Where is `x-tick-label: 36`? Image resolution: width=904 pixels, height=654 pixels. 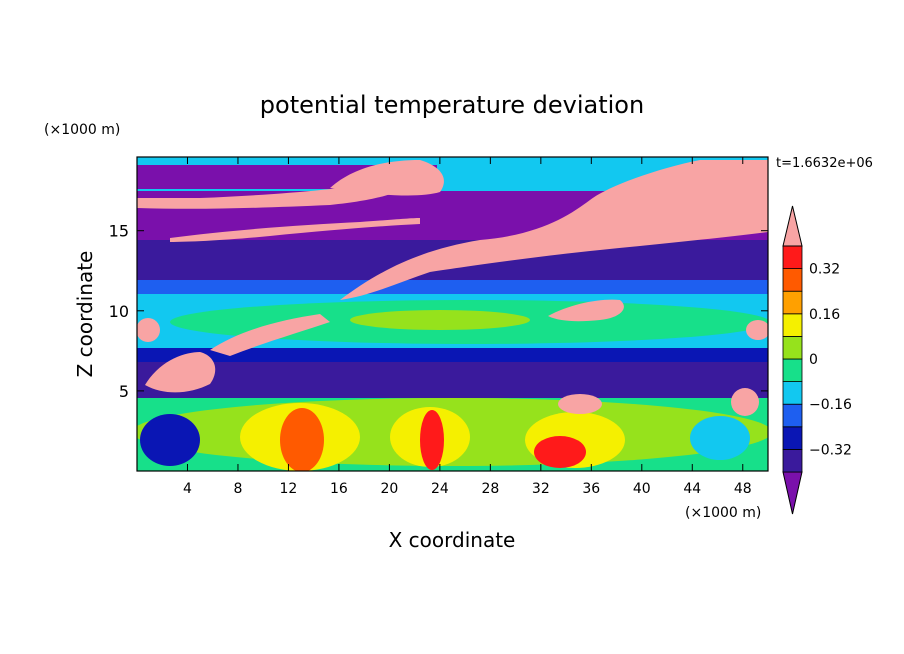
x-tick-label: 36 is located at coordinates (591, 489).